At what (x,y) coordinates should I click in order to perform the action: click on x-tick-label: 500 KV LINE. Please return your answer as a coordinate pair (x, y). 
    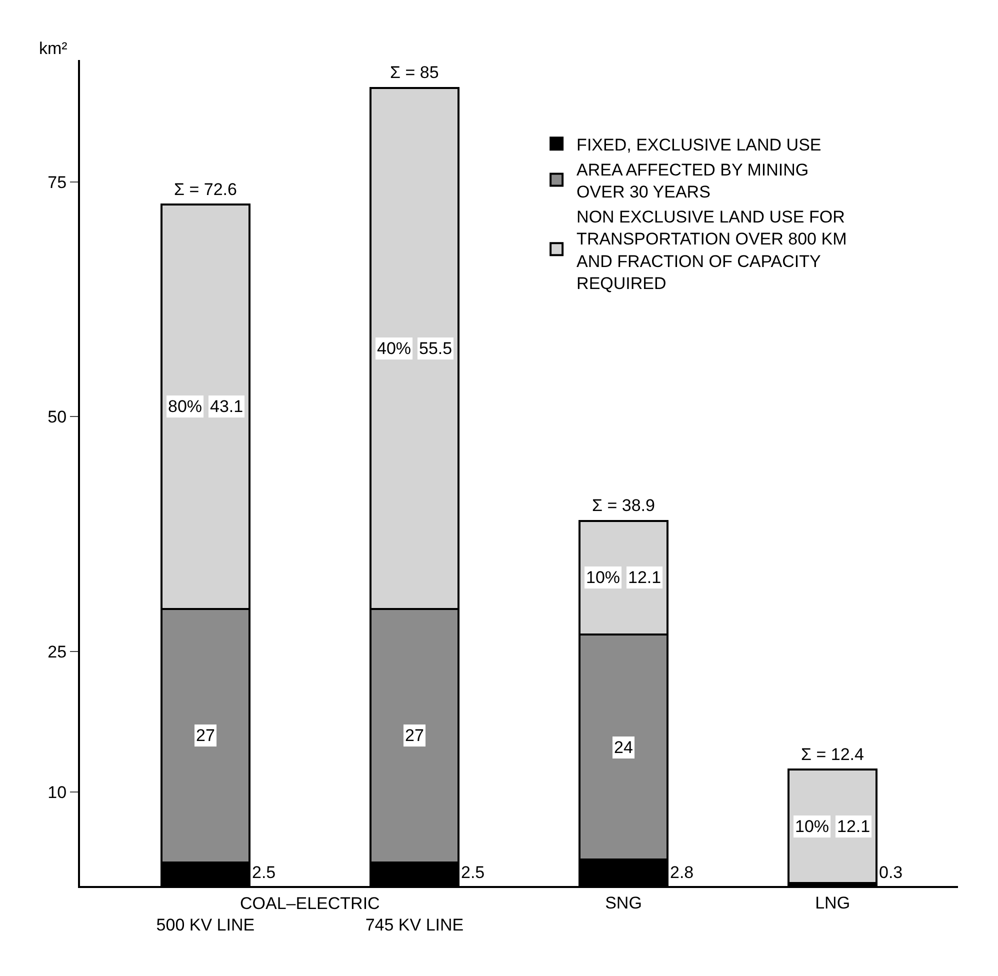
    Looking at the image, I should click on (205, 925).